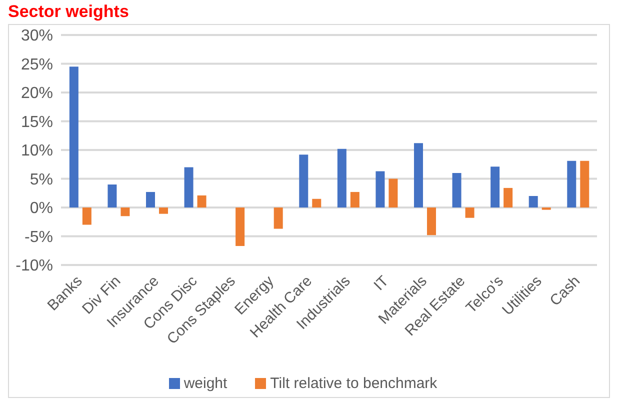 Image resolution: width=619 pixels, height=409 pixels. Describe the element at coordinates (38, 237) in the screenshot. I see `y-tick-label: -5%` at that location.